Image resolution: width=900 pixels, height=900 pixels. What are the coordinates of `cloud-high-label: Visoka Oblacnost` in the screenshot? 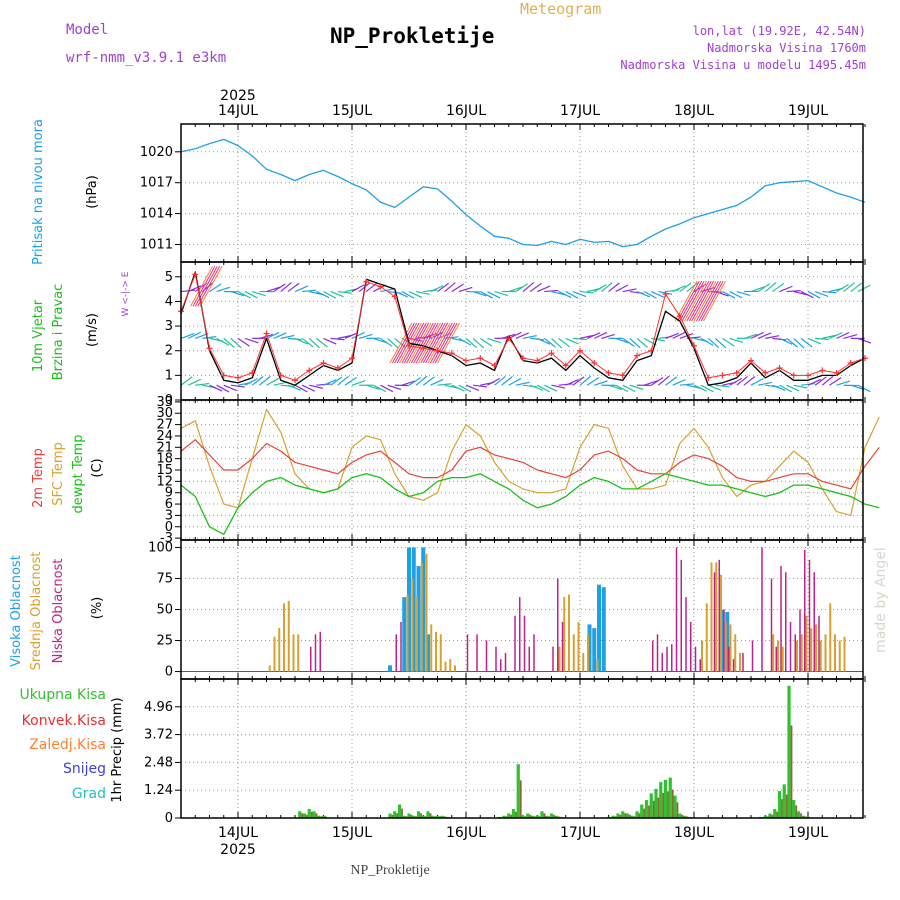 It's located at (16, 611).